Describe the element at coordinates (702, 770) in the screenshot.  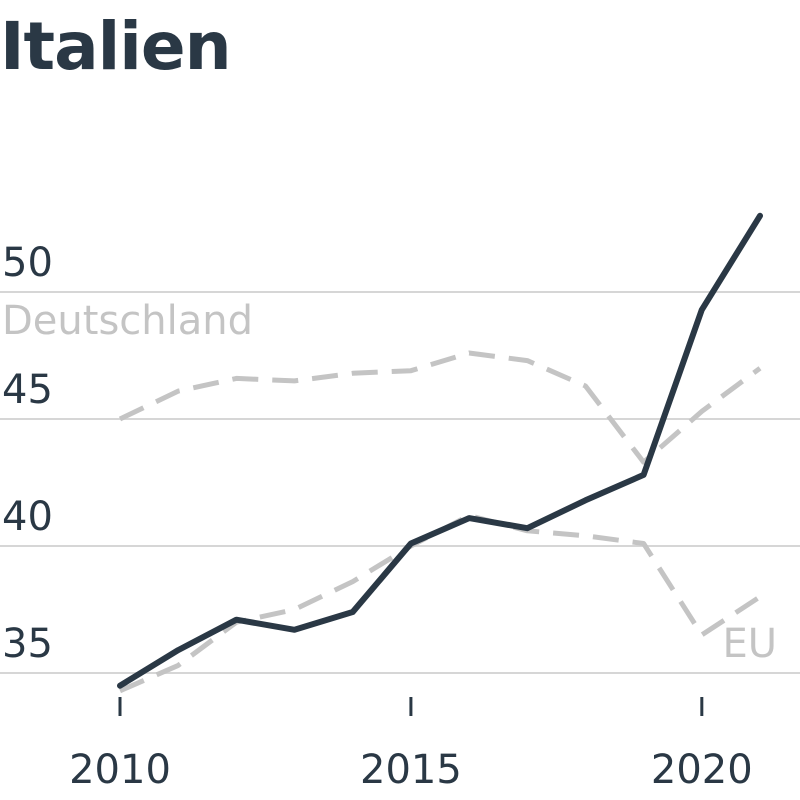
I see `x-tick-label-2020: 2020` at that location.